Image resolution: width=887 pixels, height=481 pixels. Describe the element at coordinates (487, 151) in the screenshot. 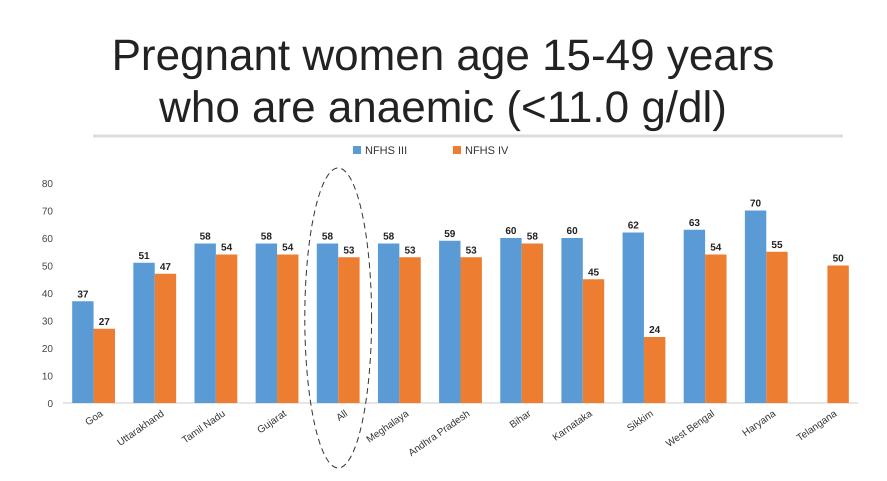

I see `legend-label: NFHS IV` at that location.